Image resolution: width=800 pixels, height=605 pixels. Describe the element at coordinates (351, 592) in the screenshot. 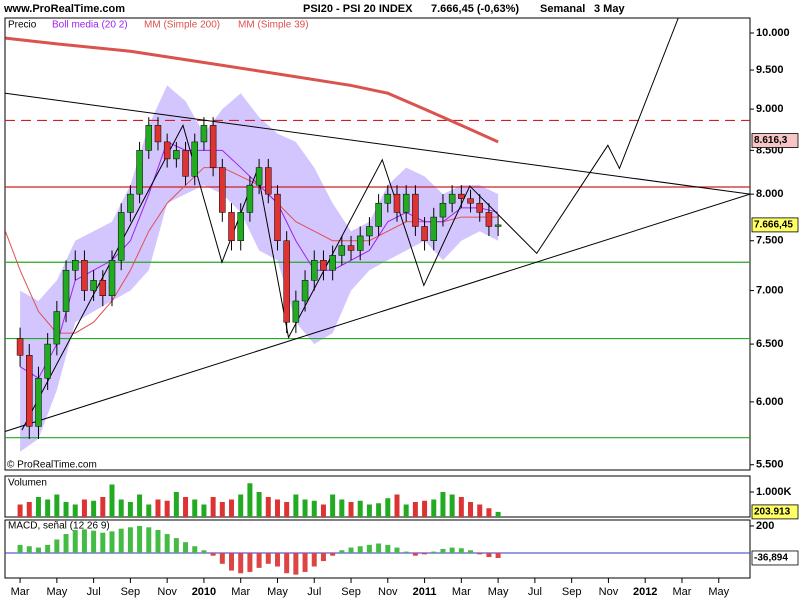

I see `x-tick-label: Sep` at that location.